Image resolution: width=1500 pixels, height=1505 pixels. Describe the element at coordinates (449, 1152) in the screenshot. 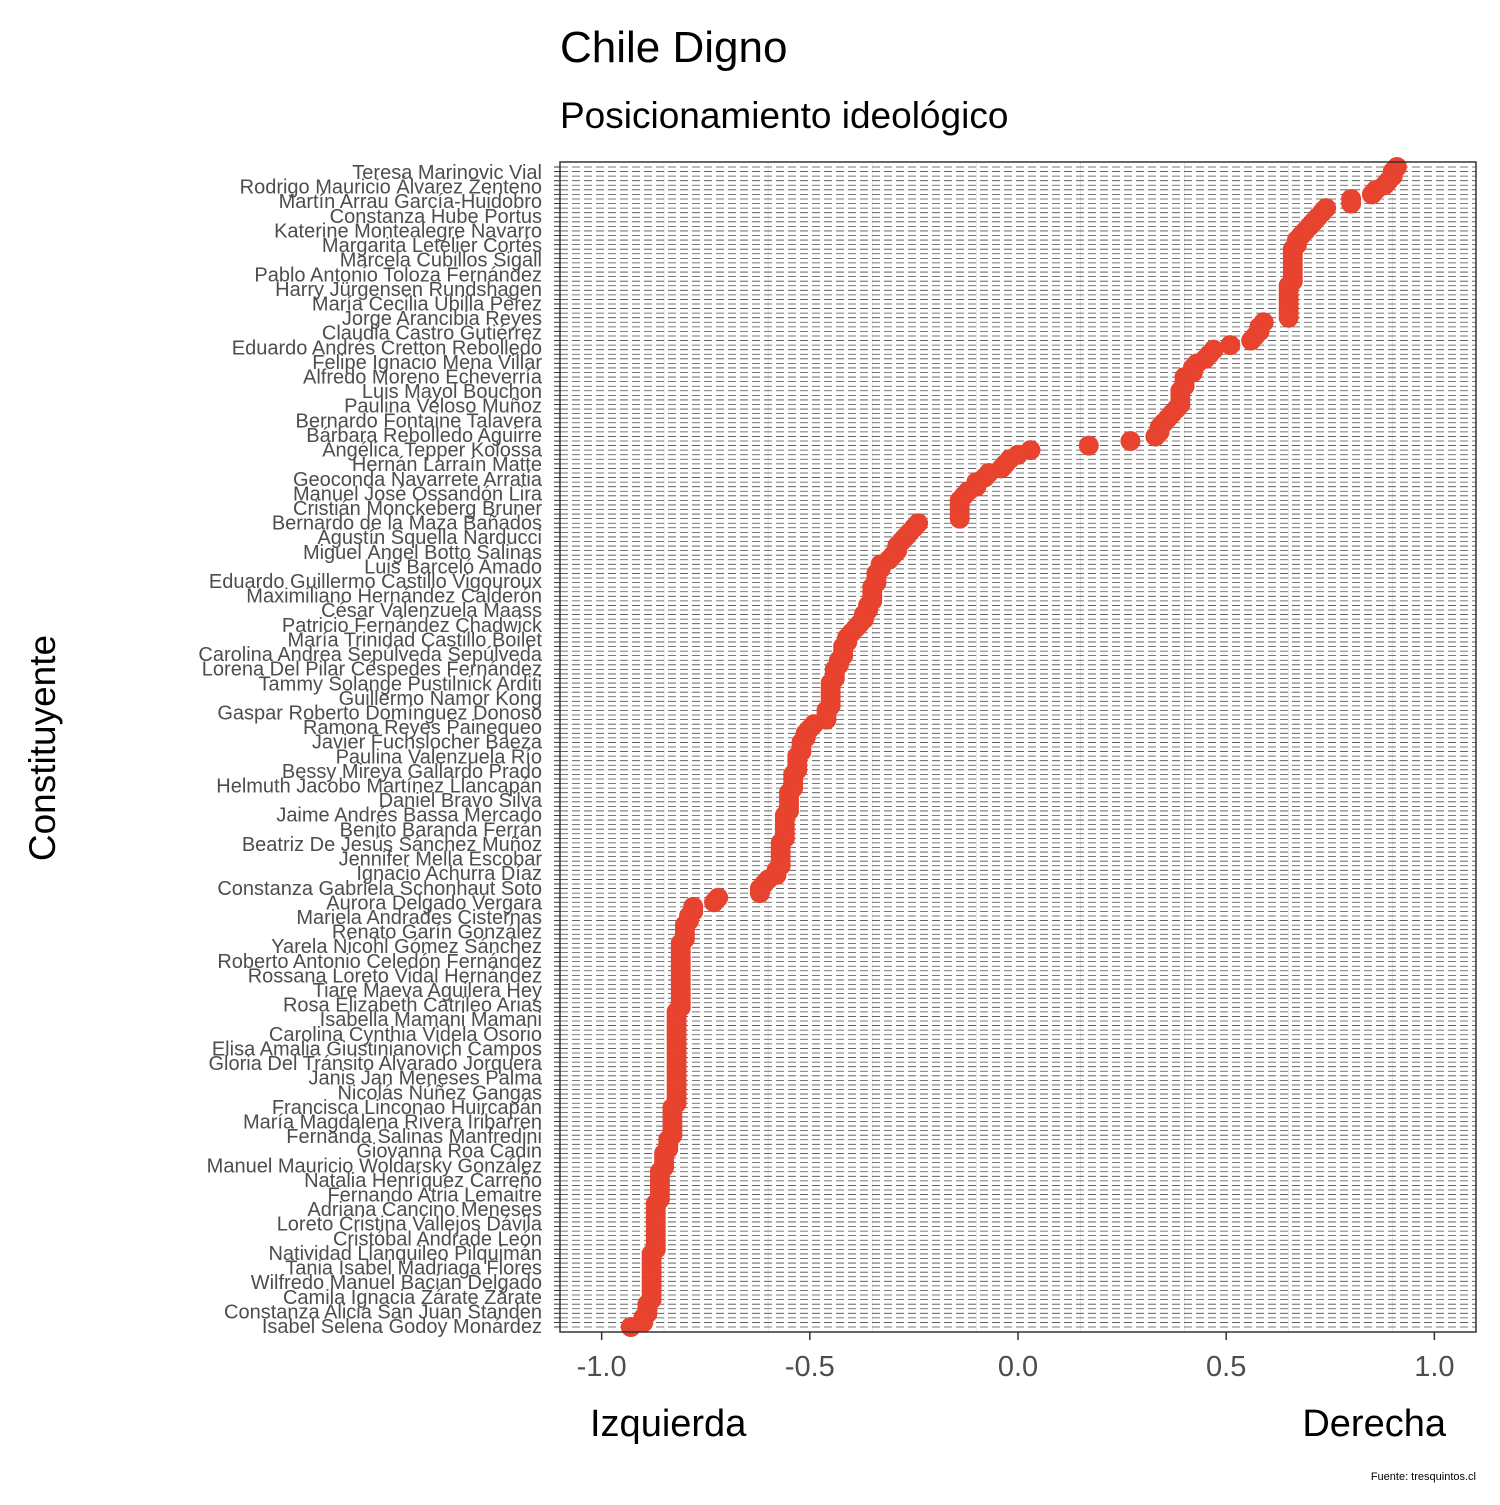

I see `y-tick-label: Giovanna Roa Cadin` at that location.